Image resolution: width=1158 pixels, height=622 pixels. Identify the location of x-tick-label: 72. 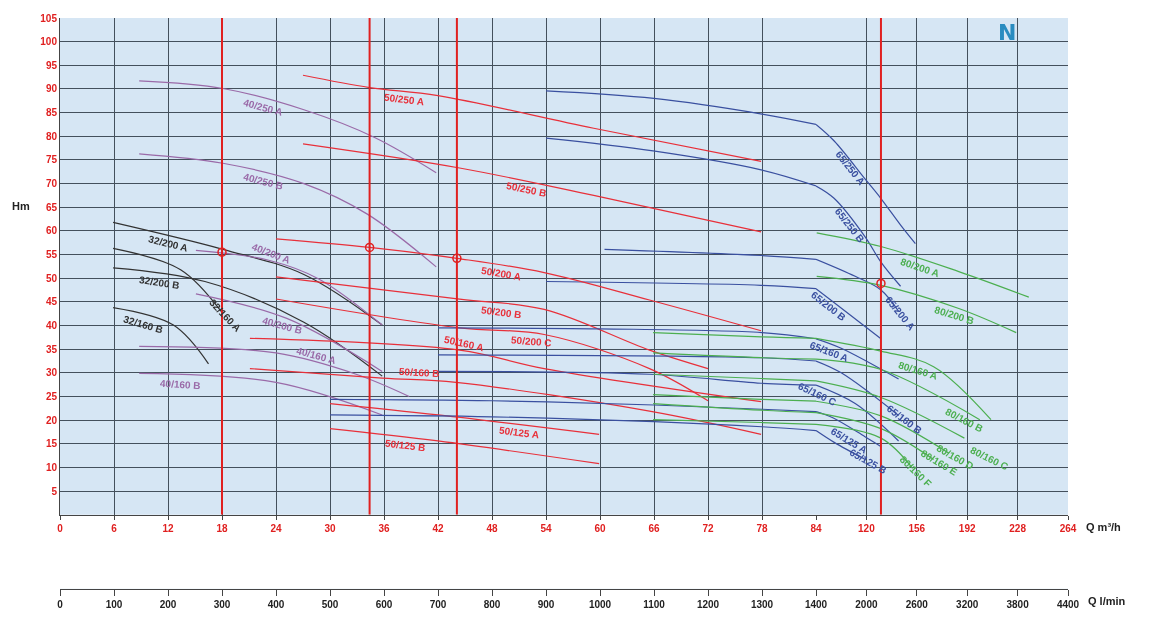
(708, 528).